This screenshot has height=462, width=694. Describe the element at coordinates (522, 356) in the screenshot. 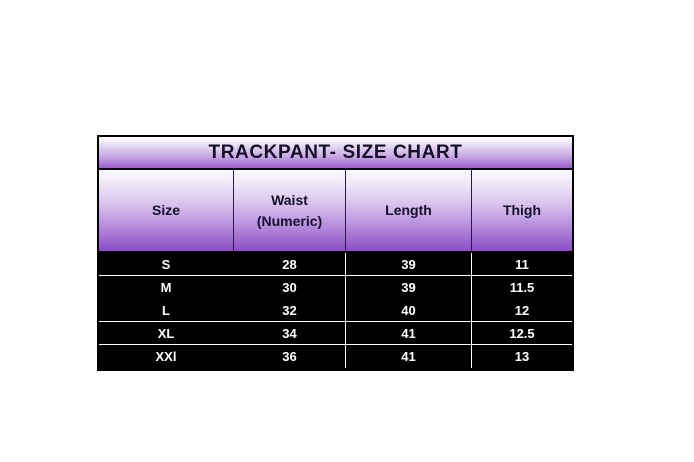

I see `cell-thigh: 13` at that location.